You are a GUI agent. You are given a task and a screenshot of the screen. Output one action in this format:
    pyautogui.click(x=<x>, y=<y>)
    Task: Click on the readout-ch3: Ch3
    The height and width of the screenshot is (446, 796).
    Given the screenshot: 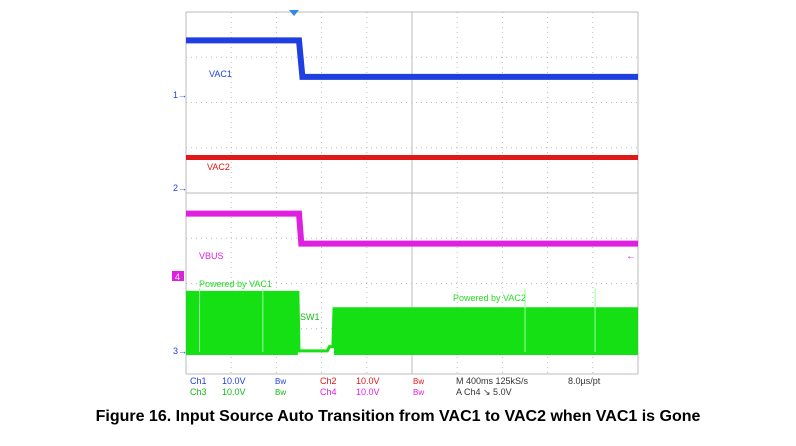 What is the action you would take?
    pyautogui.click(x=198, y=392)
    